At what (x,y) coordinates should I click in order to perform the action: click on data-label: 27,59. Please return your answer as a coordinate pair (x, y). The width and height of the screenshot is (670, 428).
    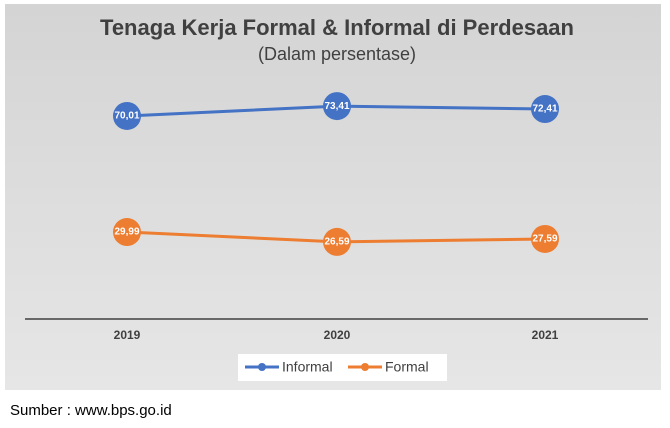
    Looking at the image, I should click on (544, 239).